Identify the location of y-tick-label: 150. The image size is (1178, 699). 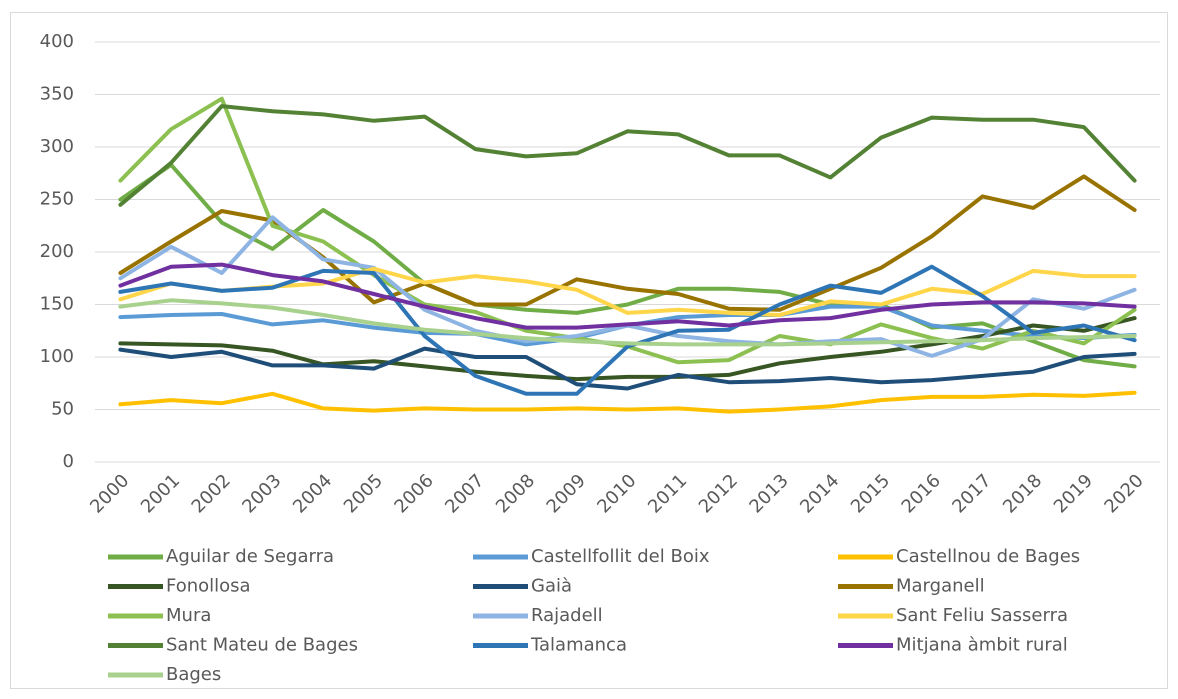
(57, 304).